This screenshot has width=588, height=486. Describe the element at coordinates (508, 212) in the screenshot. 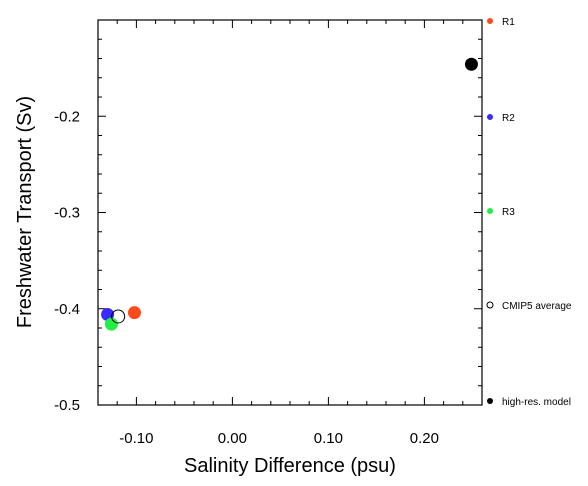

I see `legend-label: R3` at that location.